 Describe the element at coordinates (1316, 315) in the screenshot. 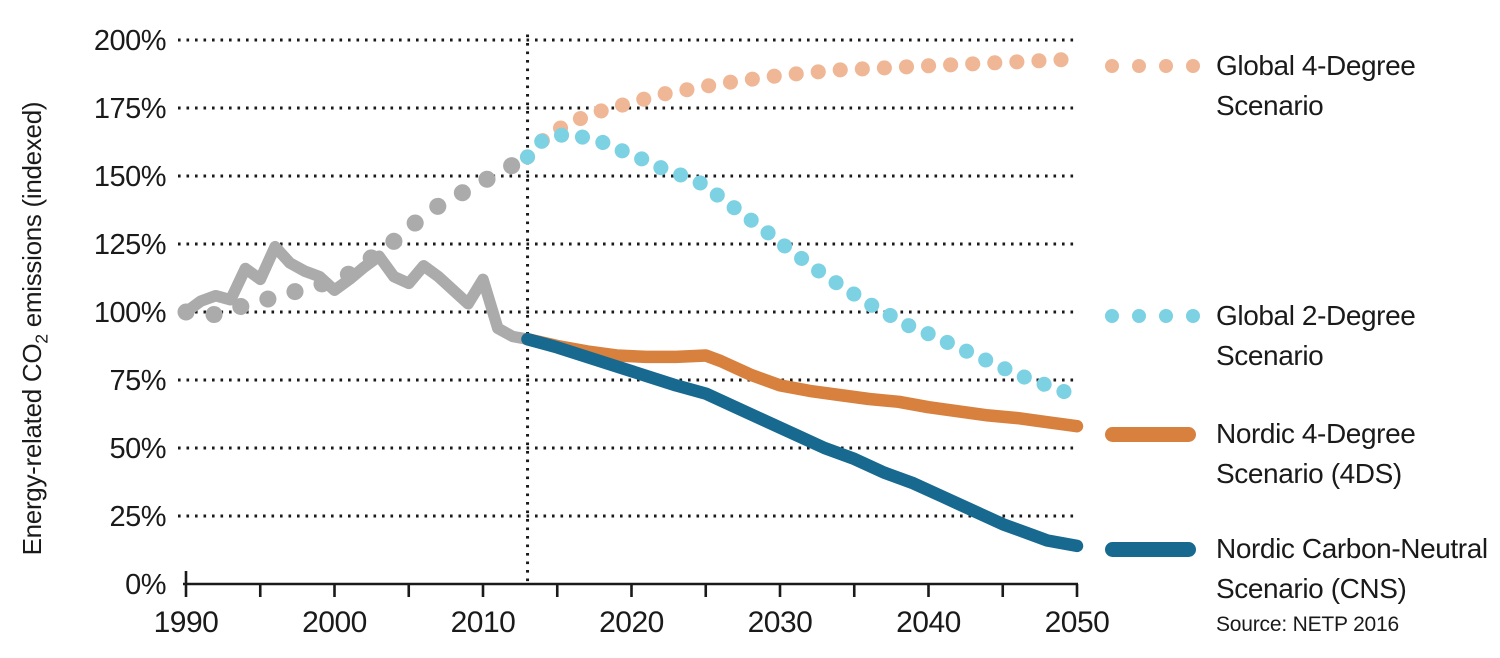

I see `legend-label-line1: Global 2-Degree` at that location.